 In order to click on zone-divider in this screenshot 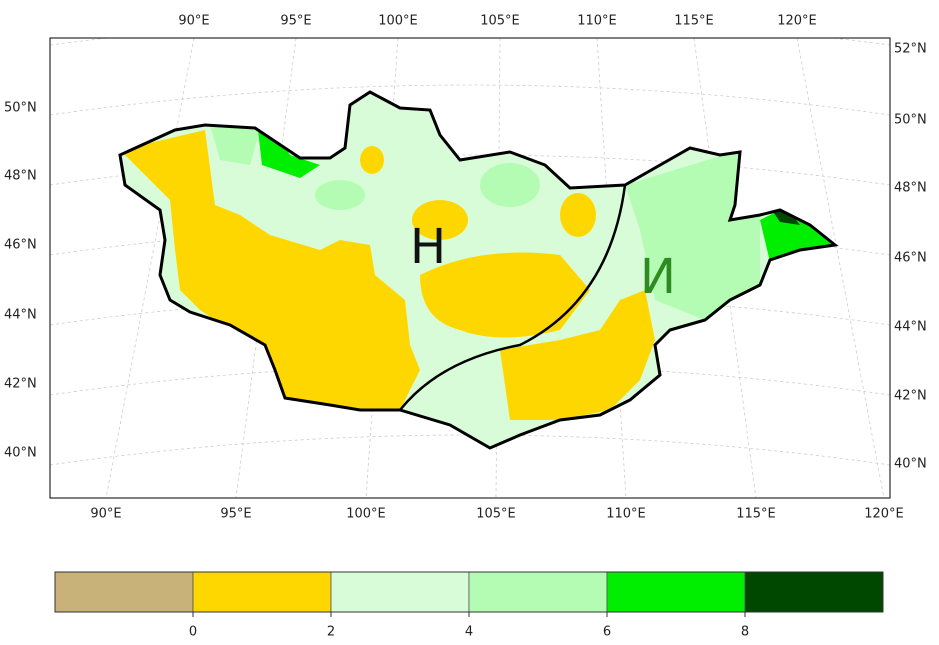, I will do `click(513, 297)`.